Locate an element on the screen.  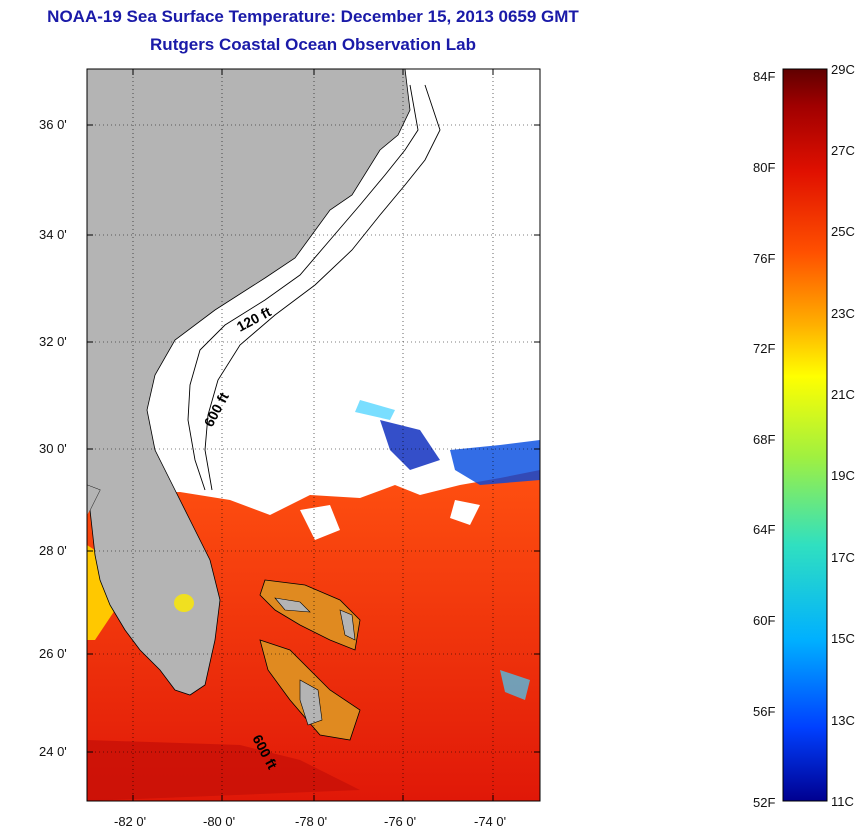
little-bahama-bank is located at coordinates (310, 615).